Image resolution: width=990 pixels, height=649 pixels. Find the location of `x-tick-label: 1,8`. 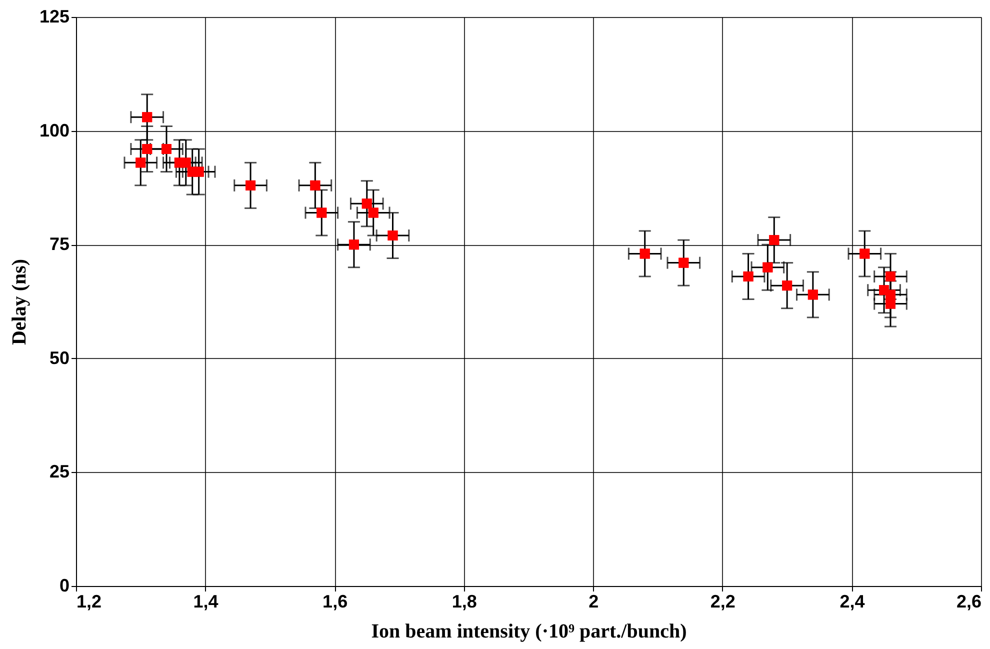

x-tick-label: 1,8 is located at coordinates (464, 602).